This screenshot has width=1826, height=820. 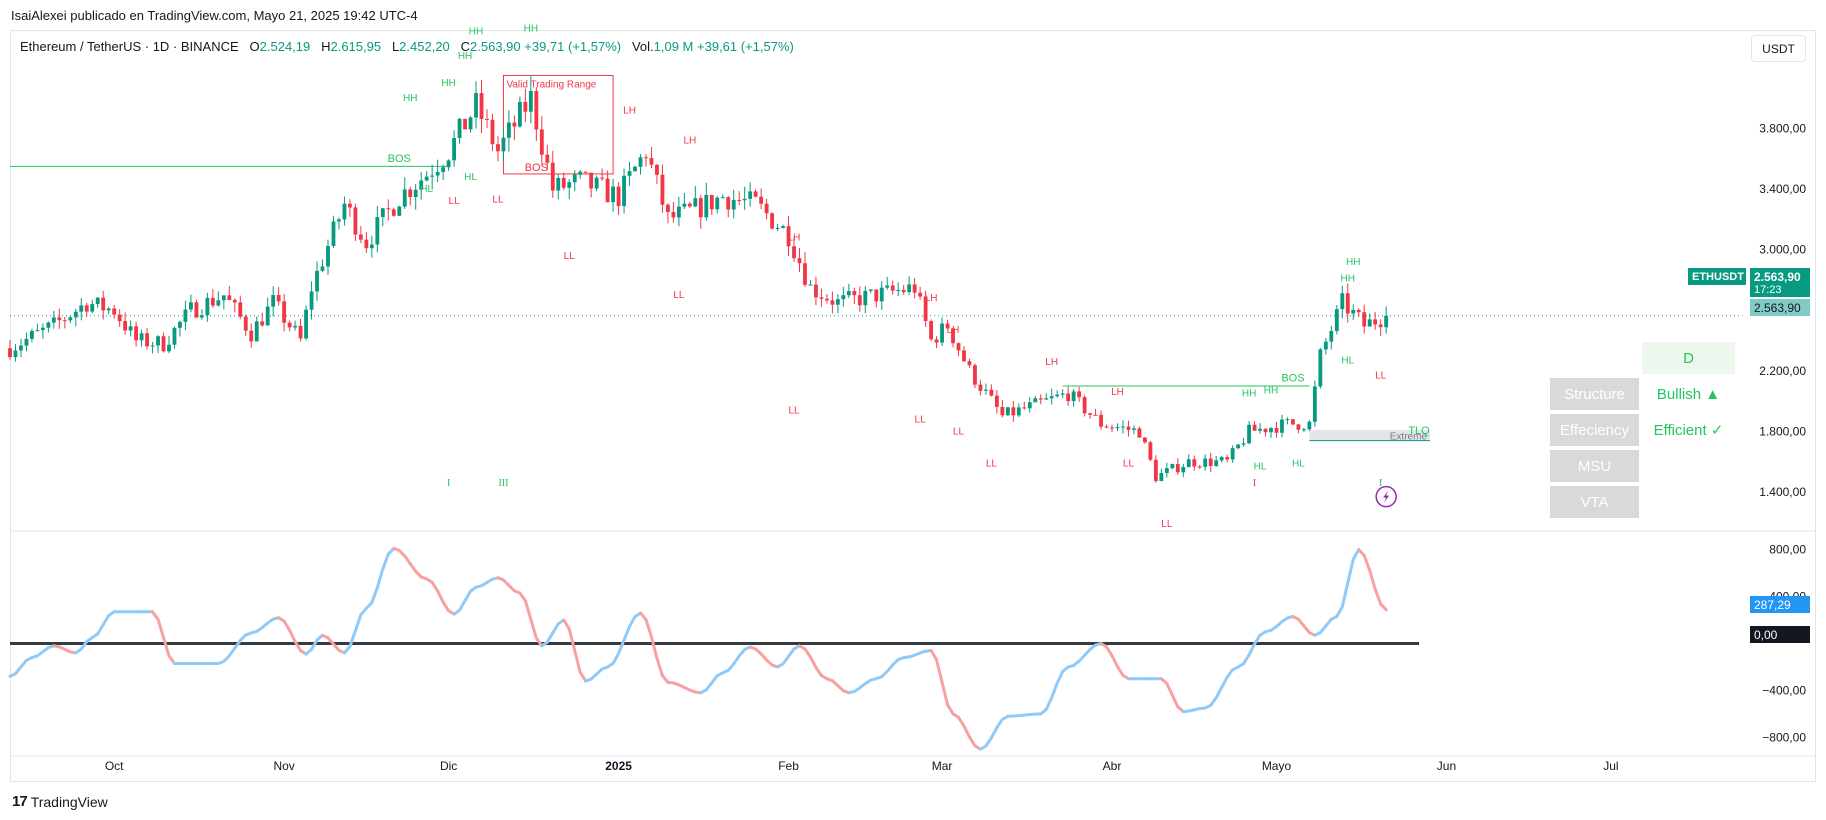 What do you see at coordinates (1688, 394) in the screenshot?
I see `structure-value: Bullish ▲` at bounding box center [1688, 394].